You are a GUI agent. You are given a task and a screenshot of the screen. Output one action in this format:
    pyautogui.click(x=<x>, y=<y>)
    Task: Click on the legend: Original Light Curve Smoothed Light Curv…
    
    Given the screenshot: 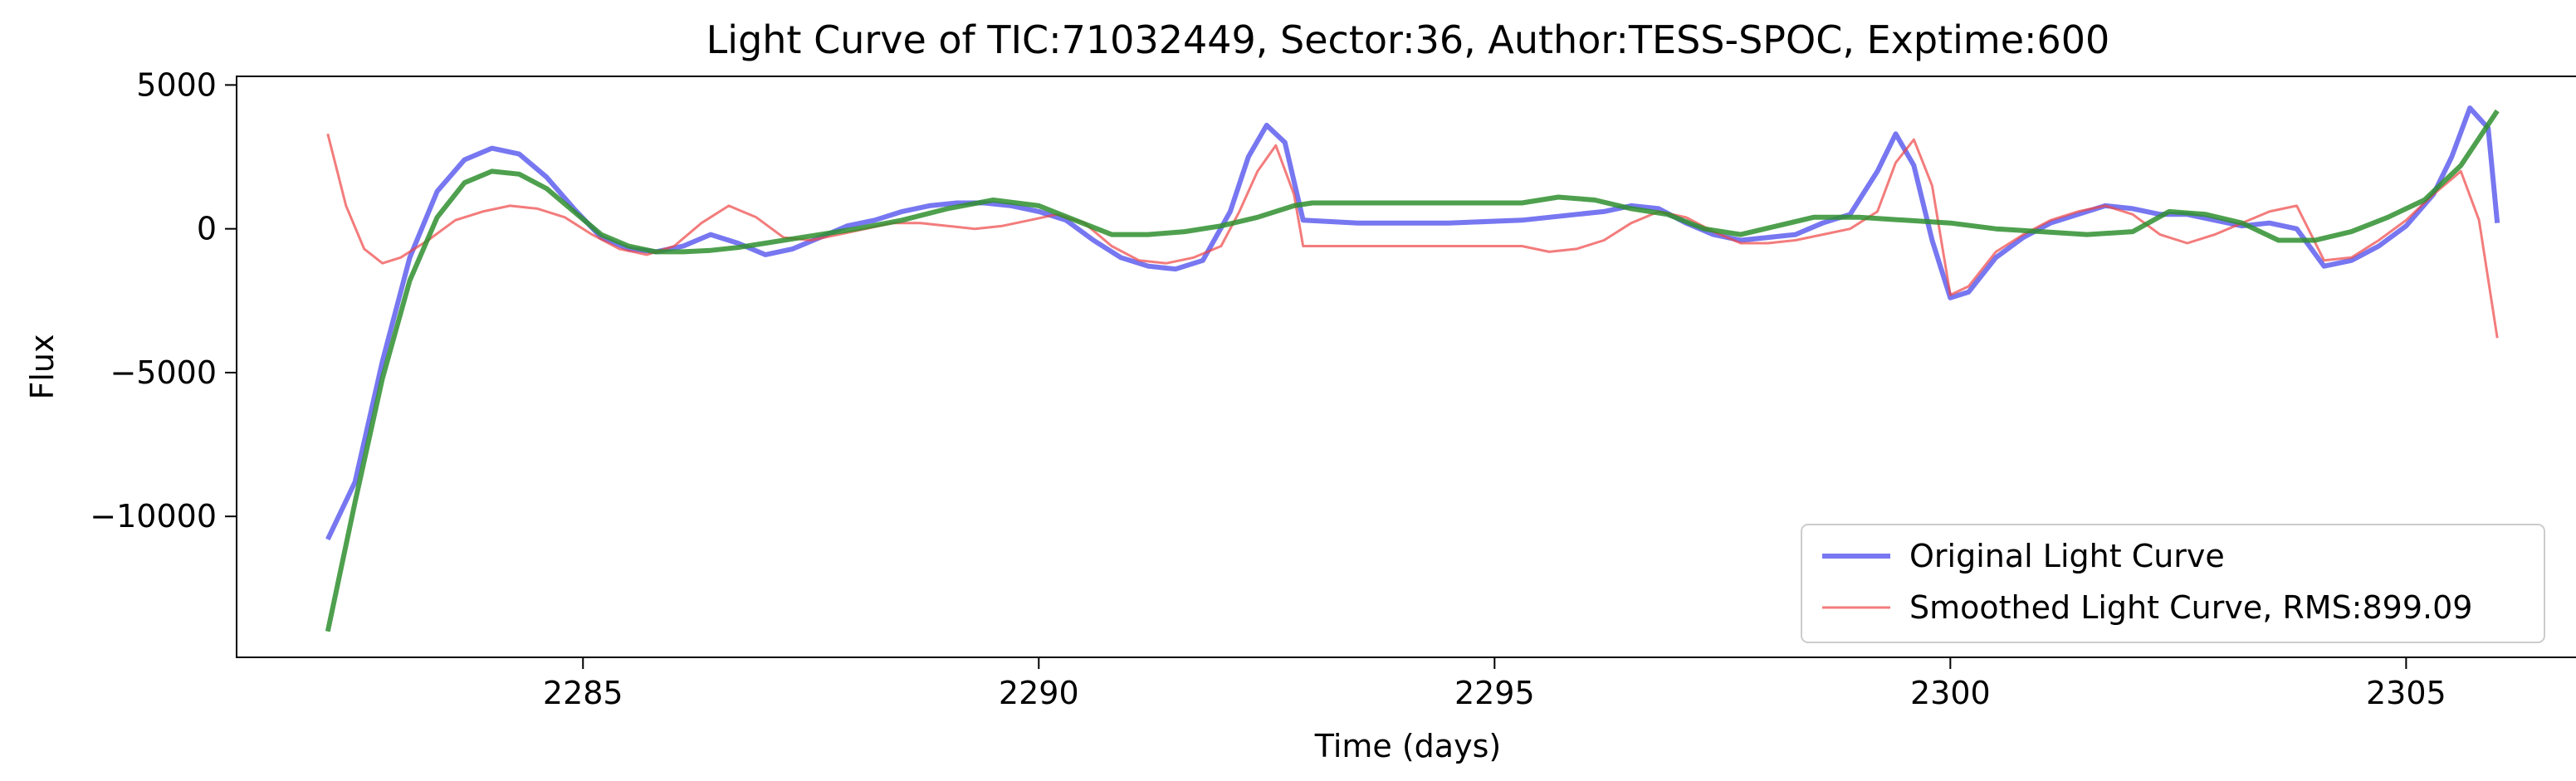 What is the action you would take?
    pyautogui.click(x=2173, y=583)
    